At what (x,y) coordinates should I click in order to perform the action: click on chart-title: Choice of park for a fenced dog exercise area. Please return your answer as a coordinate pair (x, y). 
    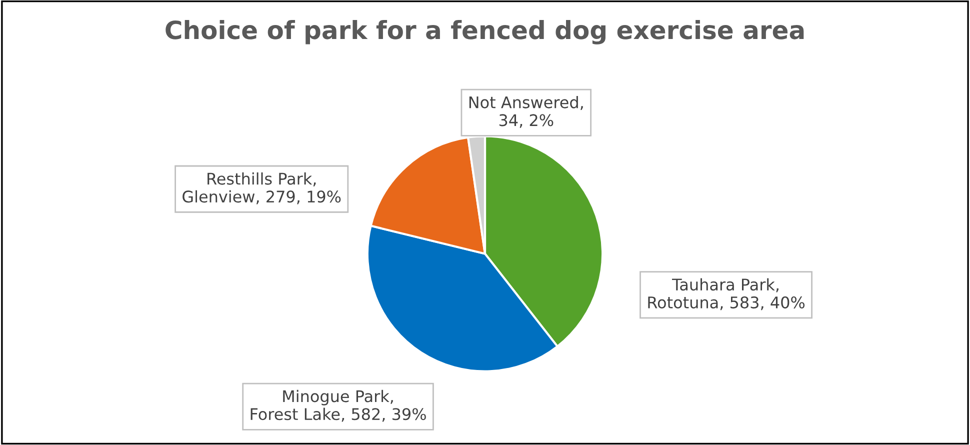
    Looking at the image, I should click on (485, 32).